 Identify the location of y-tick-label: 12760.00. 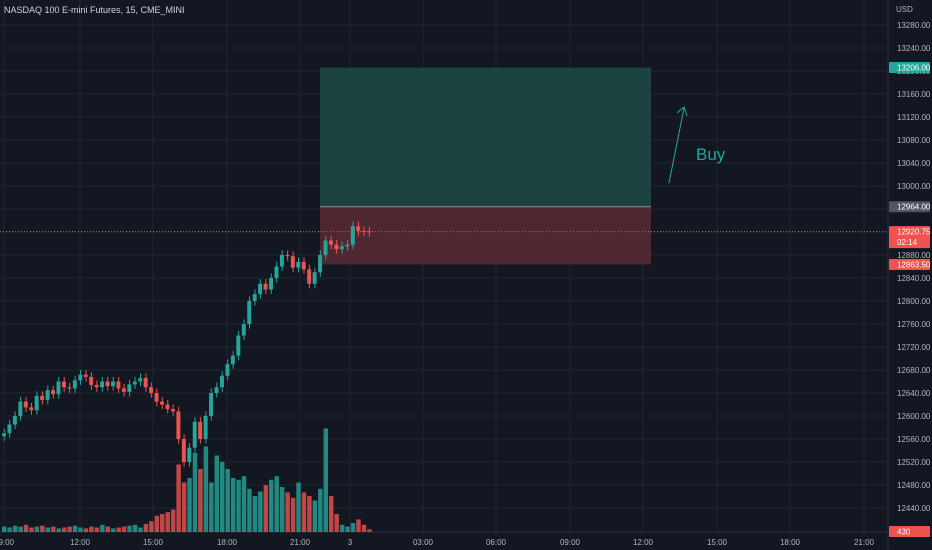
(914, 324).